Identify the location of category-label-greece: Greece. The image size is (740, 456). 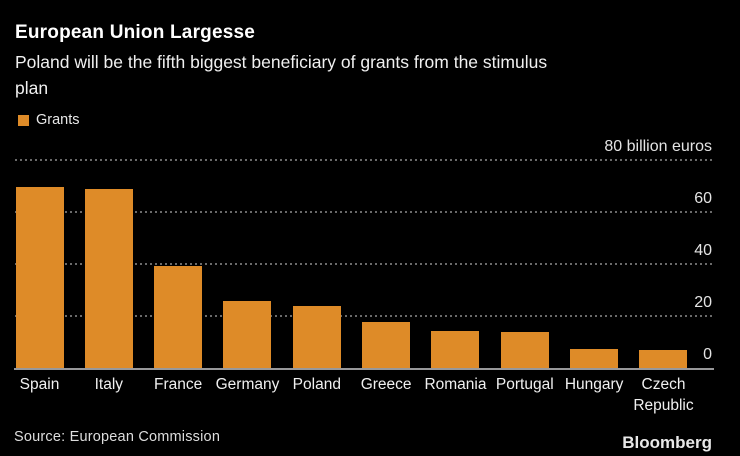
(386, 384).